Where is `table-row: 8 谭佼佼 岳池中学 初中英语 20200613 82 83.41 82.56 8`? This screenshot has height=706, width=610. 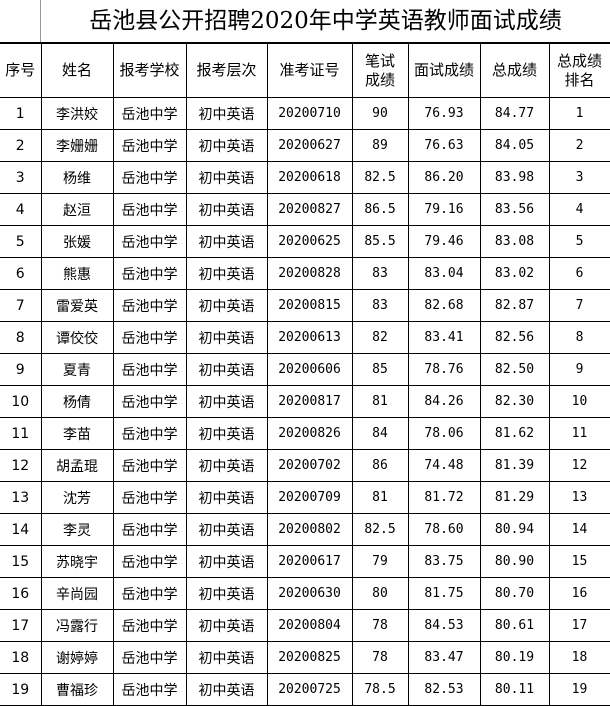
table-row: 8 谭佼佼 岳池中学 初中英语 20200613 82 83.41 82.56 8 is located at coordinates (305, 337).